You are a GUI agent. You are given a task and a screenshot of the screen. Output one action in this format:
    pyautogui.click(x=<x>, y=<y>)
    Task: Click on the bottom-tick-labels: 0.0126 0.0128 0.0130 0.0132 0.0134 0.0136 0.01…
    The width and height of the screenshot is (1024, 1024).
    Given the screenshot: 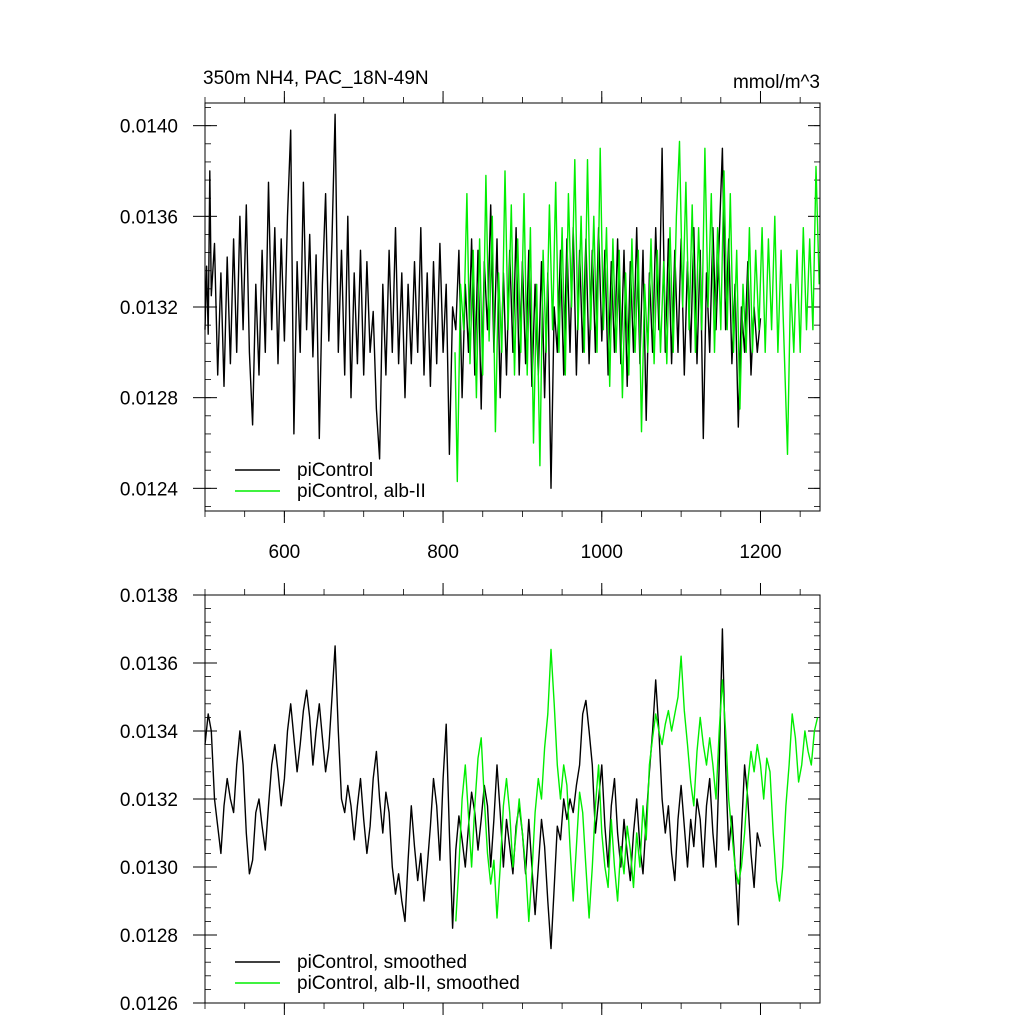 What is the action you would take?
    pyautogui.click(x=149, y=800)
    